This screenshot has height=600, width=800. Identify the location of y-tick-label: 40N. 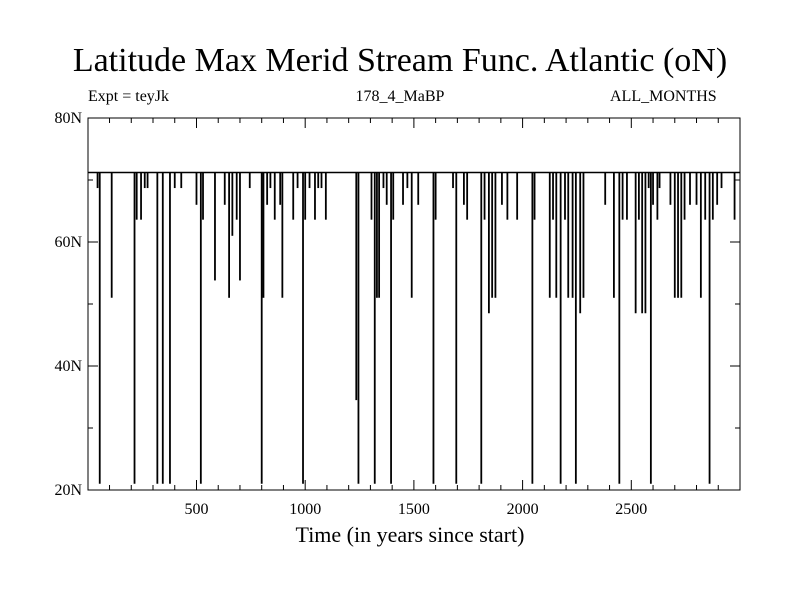
(68, 366).